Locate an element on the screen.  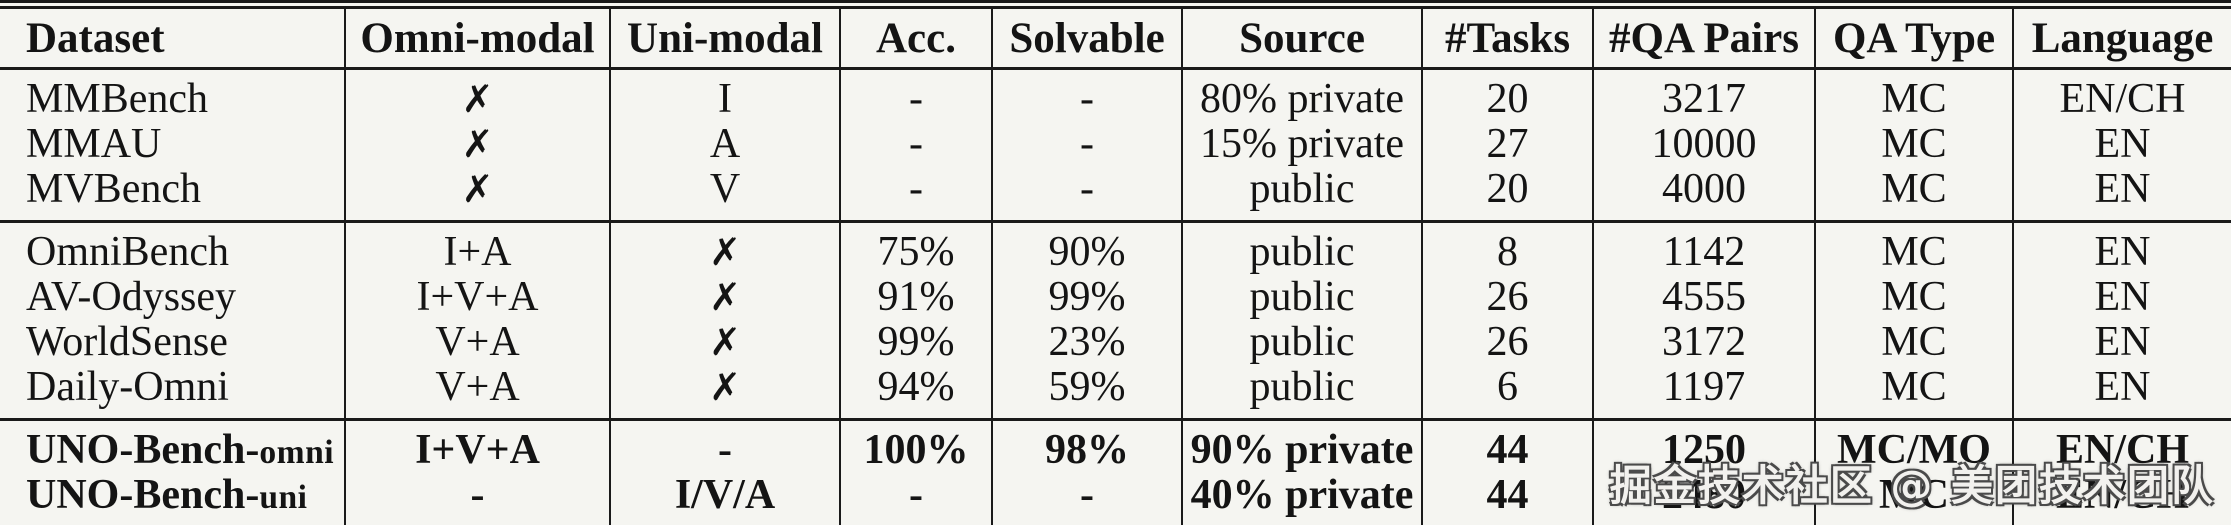
table-cell: I/V/A is located at coordinates (724, 498).